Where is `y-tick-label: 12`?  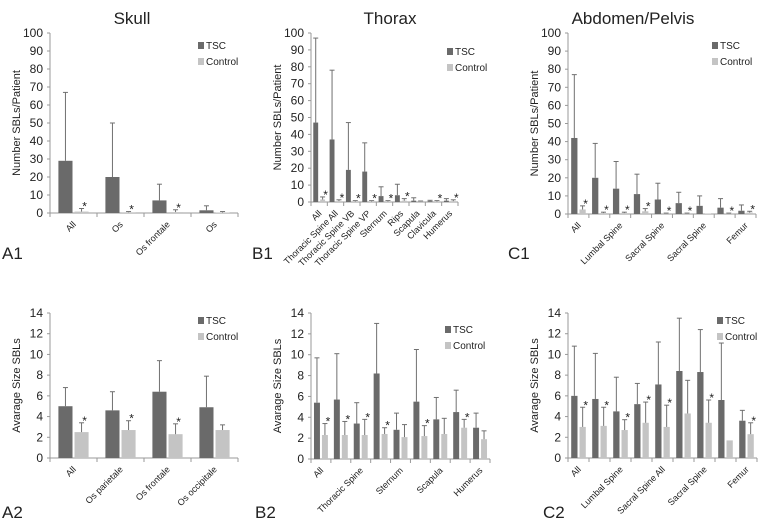
y-tick-label: 12 is located at coordinates (37, 334).